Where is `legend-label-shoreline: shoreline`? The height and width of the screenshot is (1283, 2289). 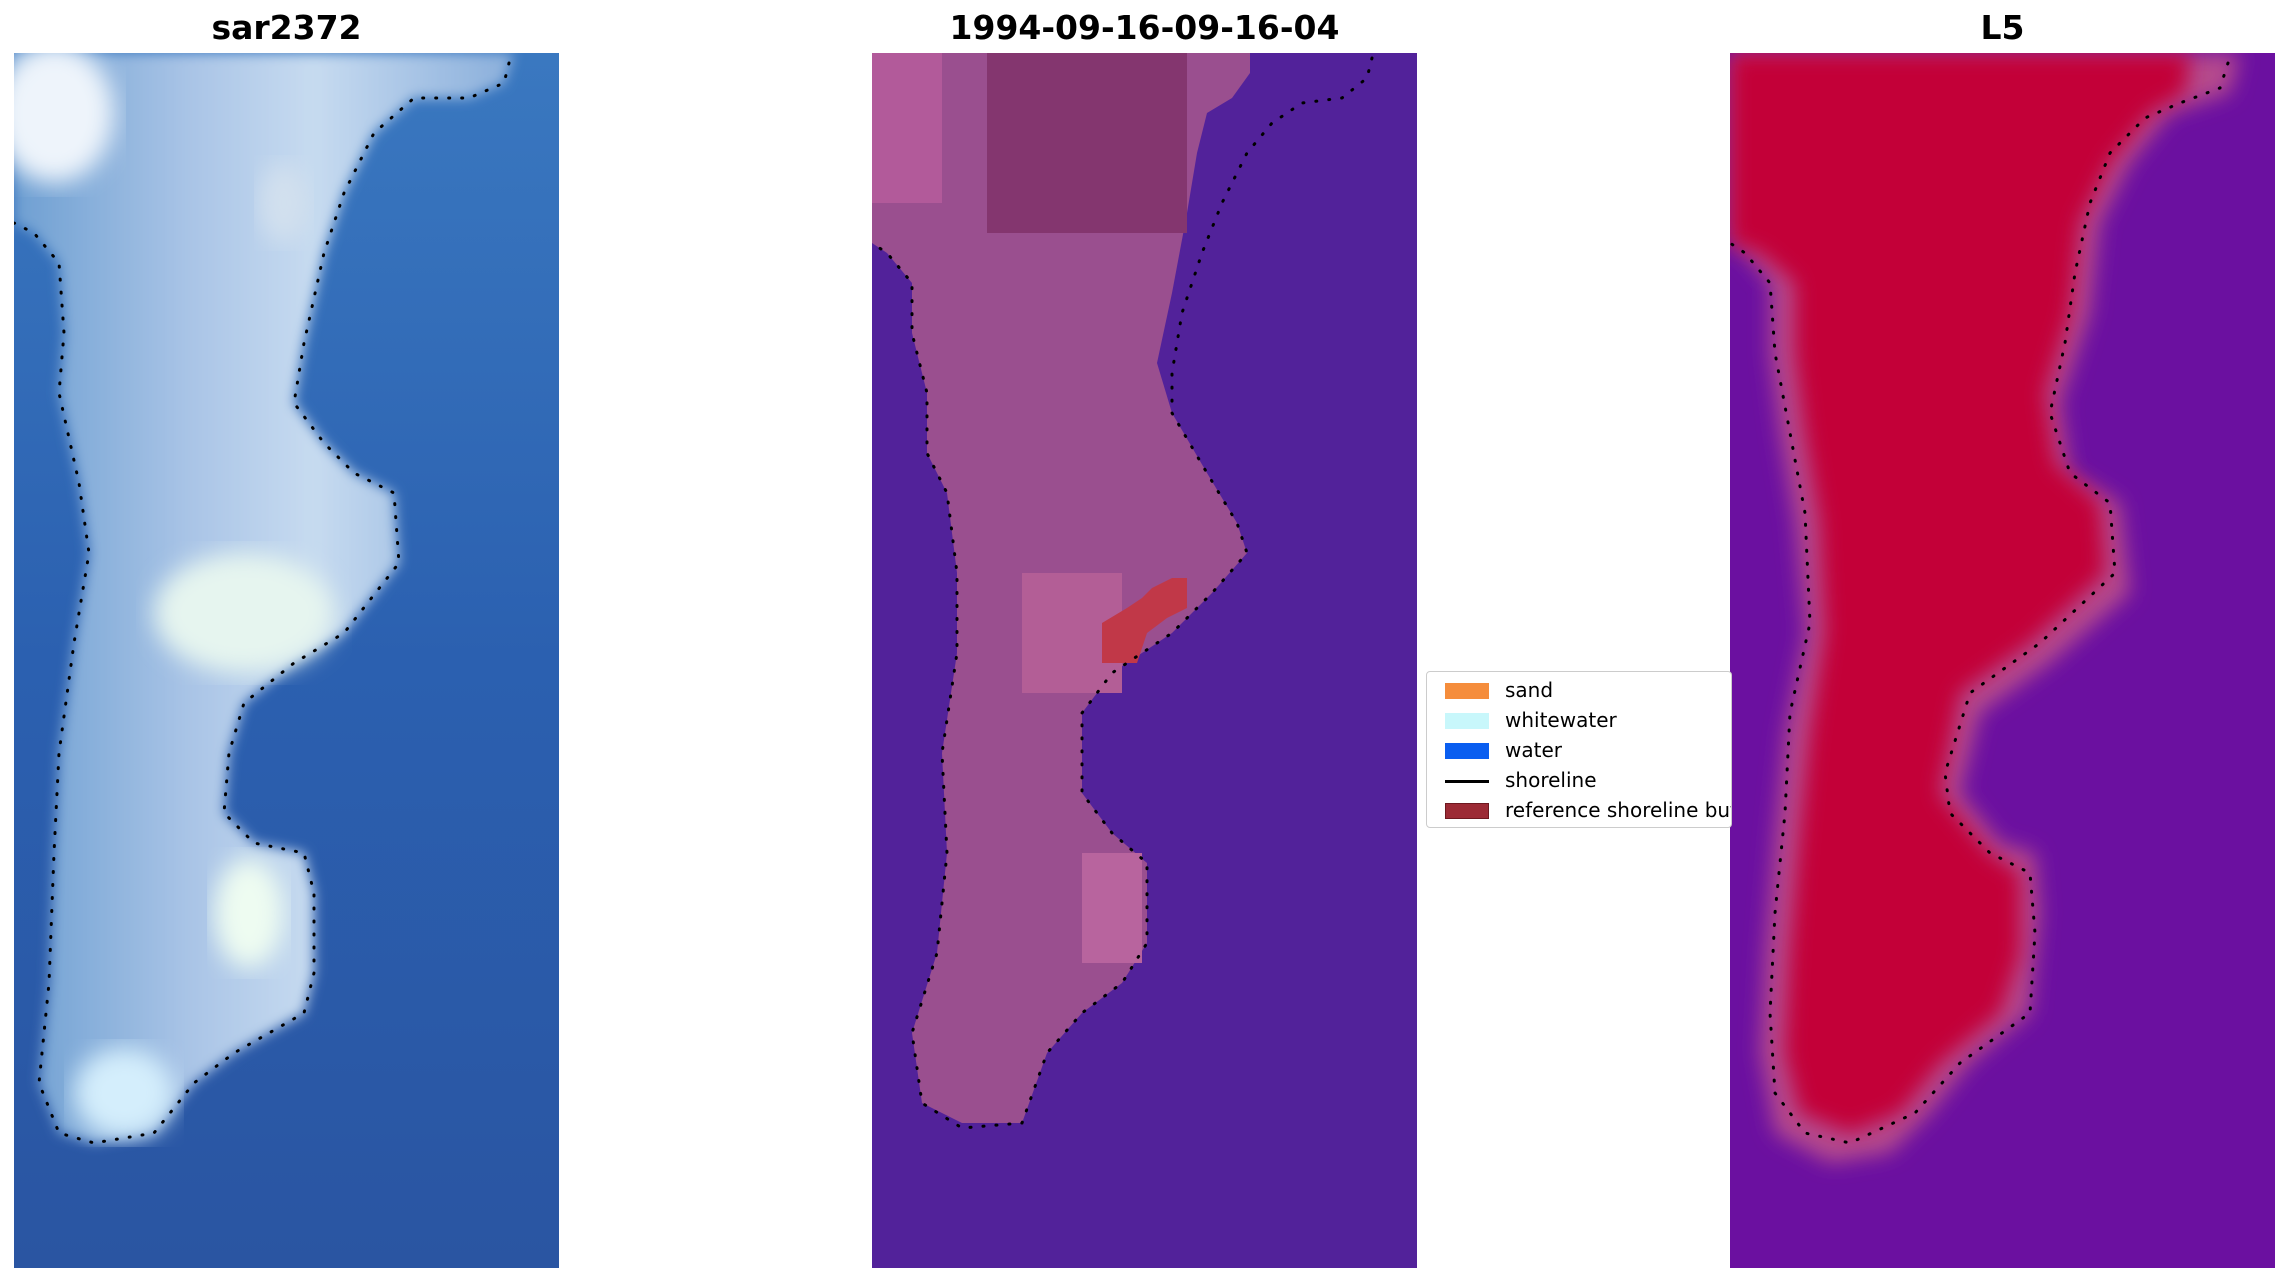 legend-label-shoreline: shoreline is located at coordinates (1551, 780).